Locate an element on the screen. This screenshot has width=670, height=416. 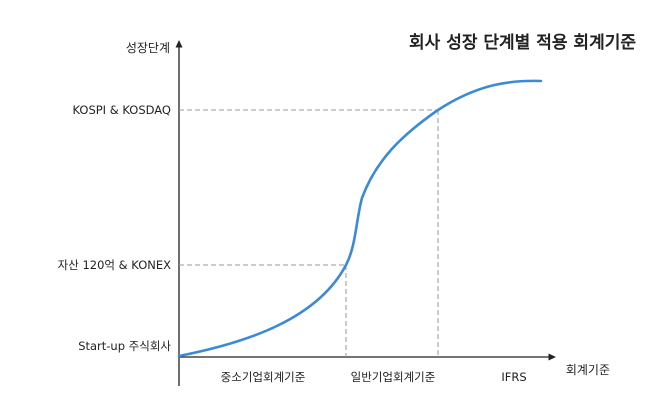
standard-label-sme: 중소기업회계기준 is located at coordinates (263, 377).